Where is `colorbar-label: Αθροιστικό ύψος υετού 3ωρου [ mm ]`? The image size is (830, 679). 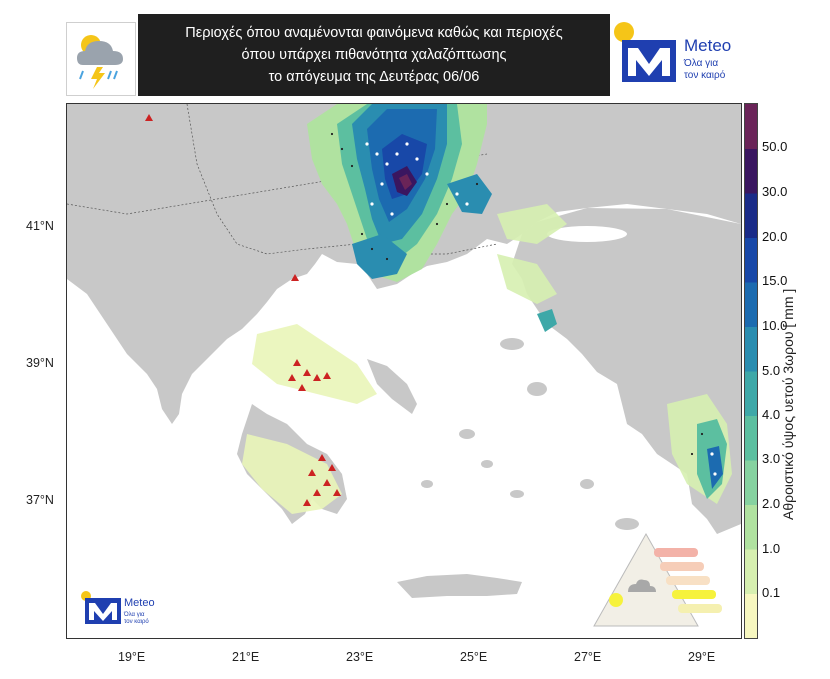 colorbar-label: Αθροιστικό ύψος υετού 3ωρου [ mm ] is located at coordinates (788, 404).